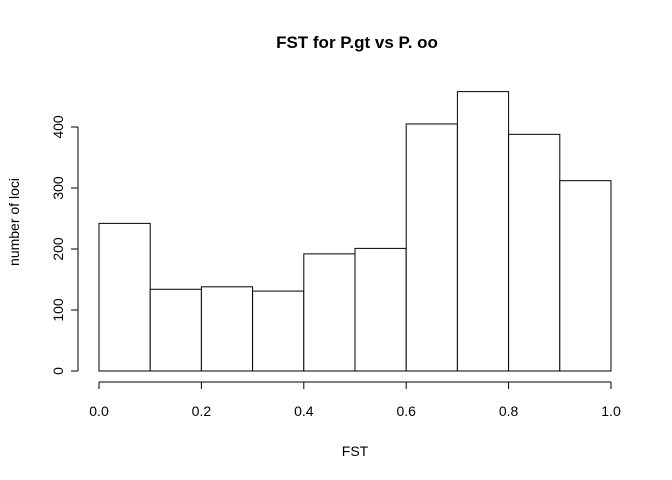 This screenshot has height=480, width=672. Describe the element at coordinates (509, 411) in the screenshot. I see `x-tick-label: 0.8` at that location.